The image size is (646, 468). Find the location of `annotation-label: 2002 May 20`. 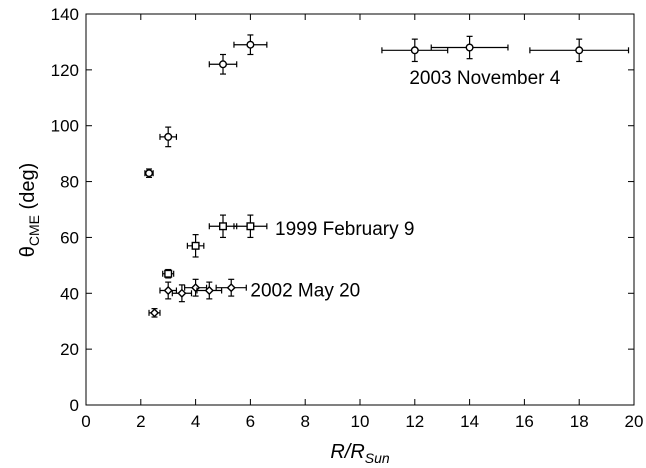

annotation-label: 2002 May 20 is located at coordinates (305, 290).